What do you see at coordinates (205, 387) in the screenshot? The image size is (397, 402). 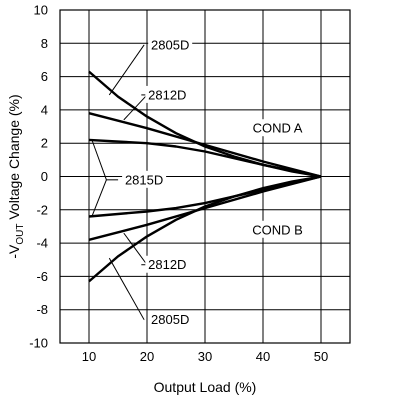 I see `x-axis-title: Output Load (%)` at bounding box center [205, 387].